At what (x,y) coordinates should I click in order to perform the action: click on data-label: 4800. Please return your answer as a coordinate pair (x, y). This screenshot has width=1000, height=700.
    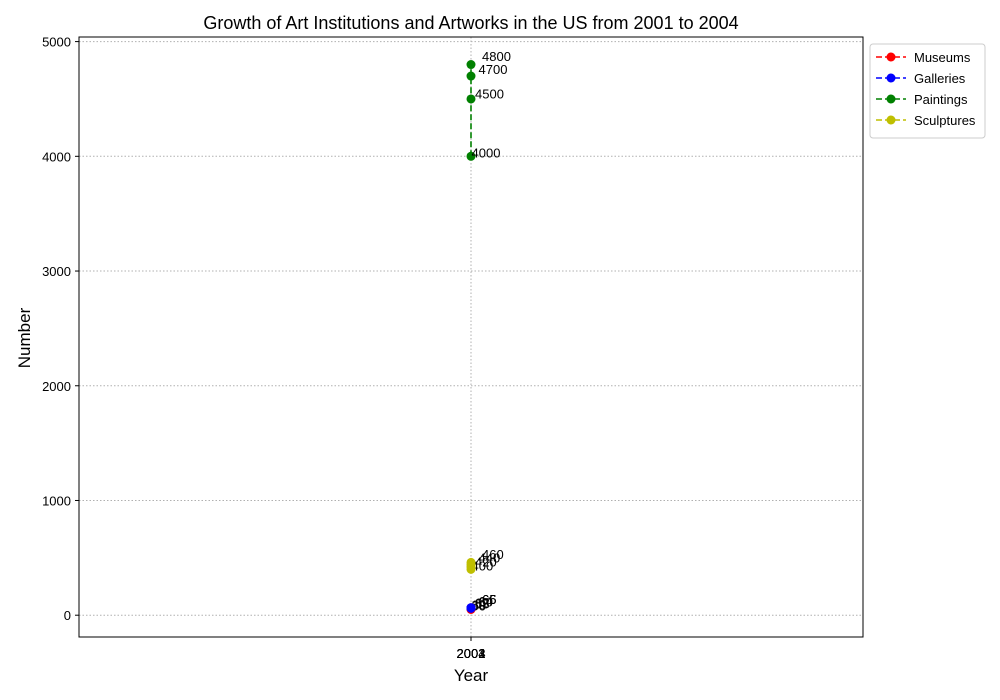
    Looking at the image, I should click on (496, 56).